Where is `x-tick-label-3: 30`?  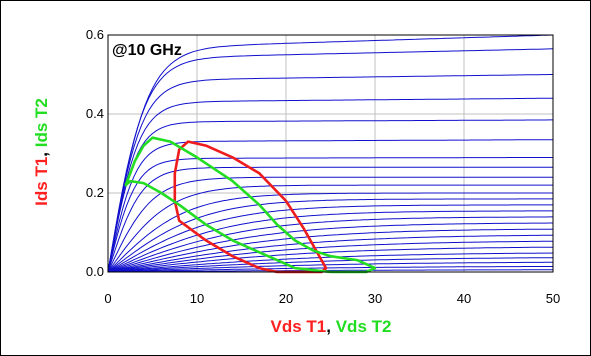 x-tick-label-3: 30 is located at coordinates (375, 298).